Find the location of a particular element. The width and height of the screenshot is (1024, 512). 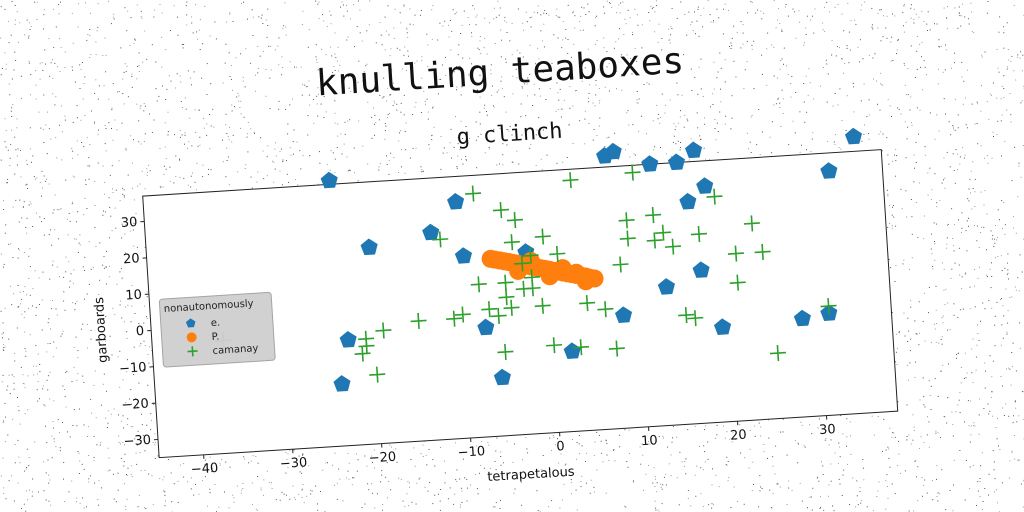

legend-box is located at coordinates (217, 329).